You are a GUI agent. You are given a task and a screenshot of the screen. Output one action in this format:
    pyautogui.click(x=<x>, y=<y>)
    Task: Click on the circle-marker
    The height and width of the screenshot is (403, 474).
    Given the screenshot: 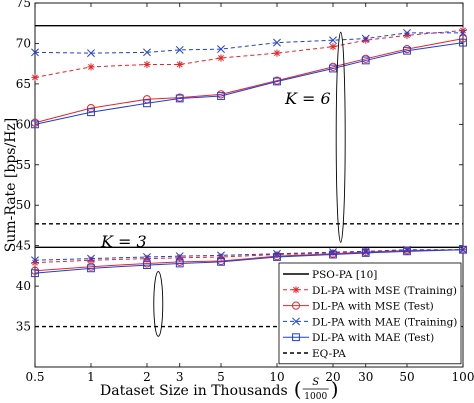 What is the action you would take?
    pyautogui.click(x=296, y=305)
    